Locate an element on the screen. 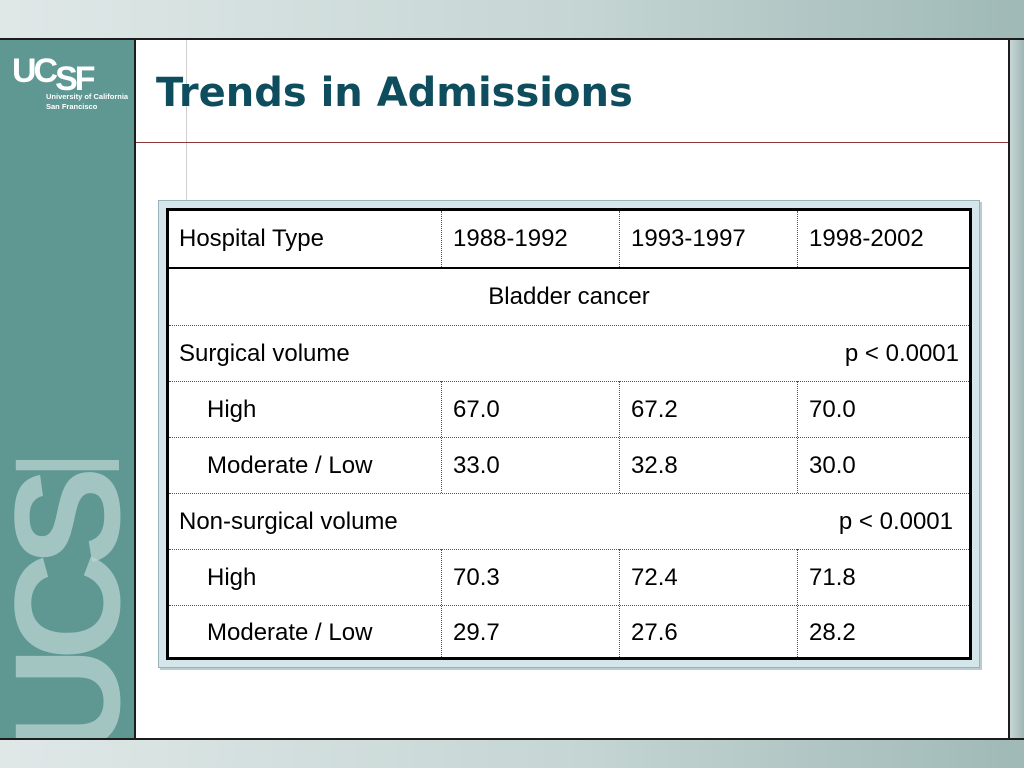 The height and width of the screenshot is (768, 1024). header-period-3: 1998-2002 is located at coordinates (866, 238).